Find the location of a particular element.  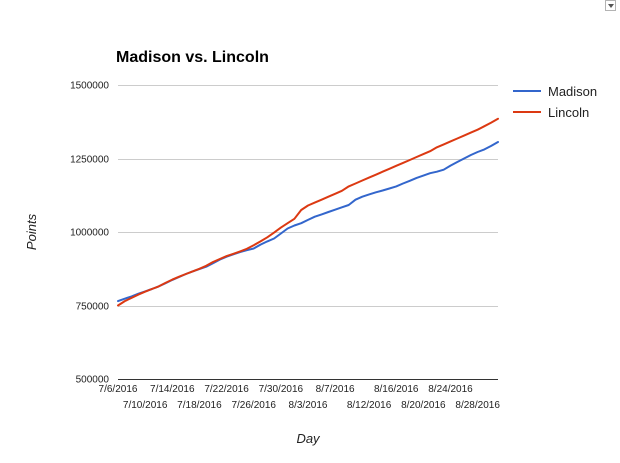

x-tick-label: 8/20/2016 is located at coordinates (423, 405).